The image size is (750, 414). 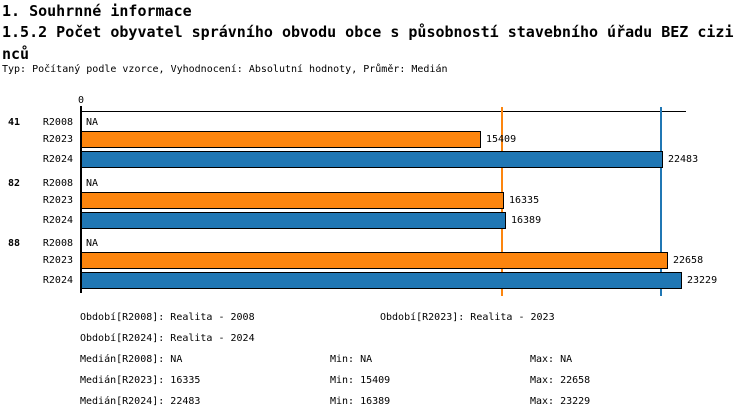 I want to click on x-axis-line, so click(x=383, y=111).